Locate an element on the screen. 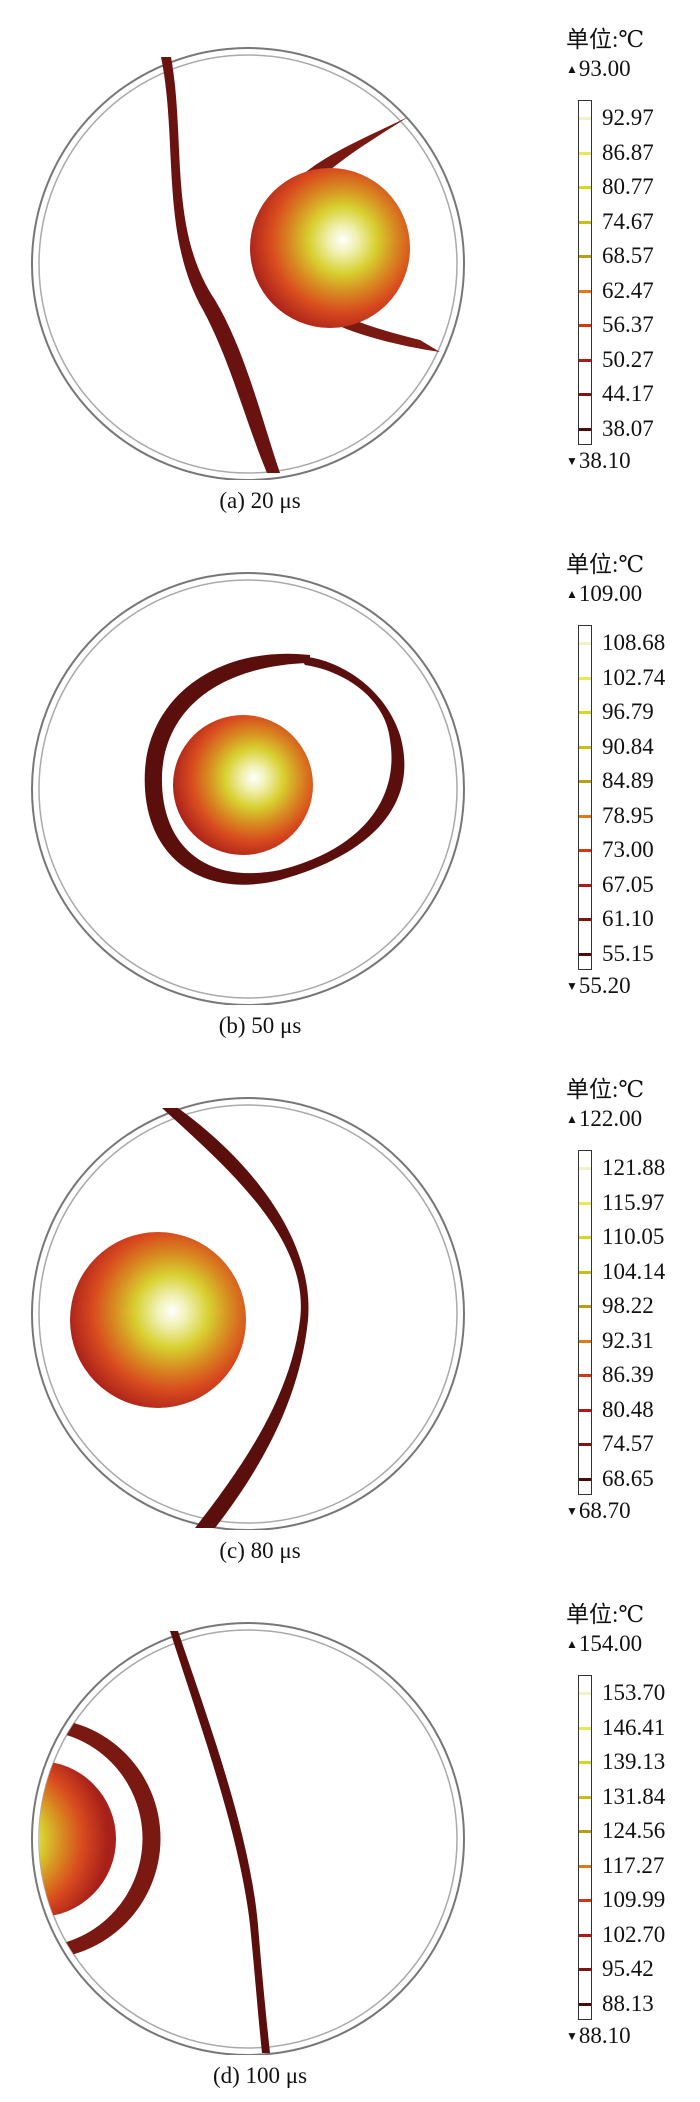 This screenshot has width=700, height=2102. colorbar-tick-label: 139.13 is located at coordinates (634, 1762).